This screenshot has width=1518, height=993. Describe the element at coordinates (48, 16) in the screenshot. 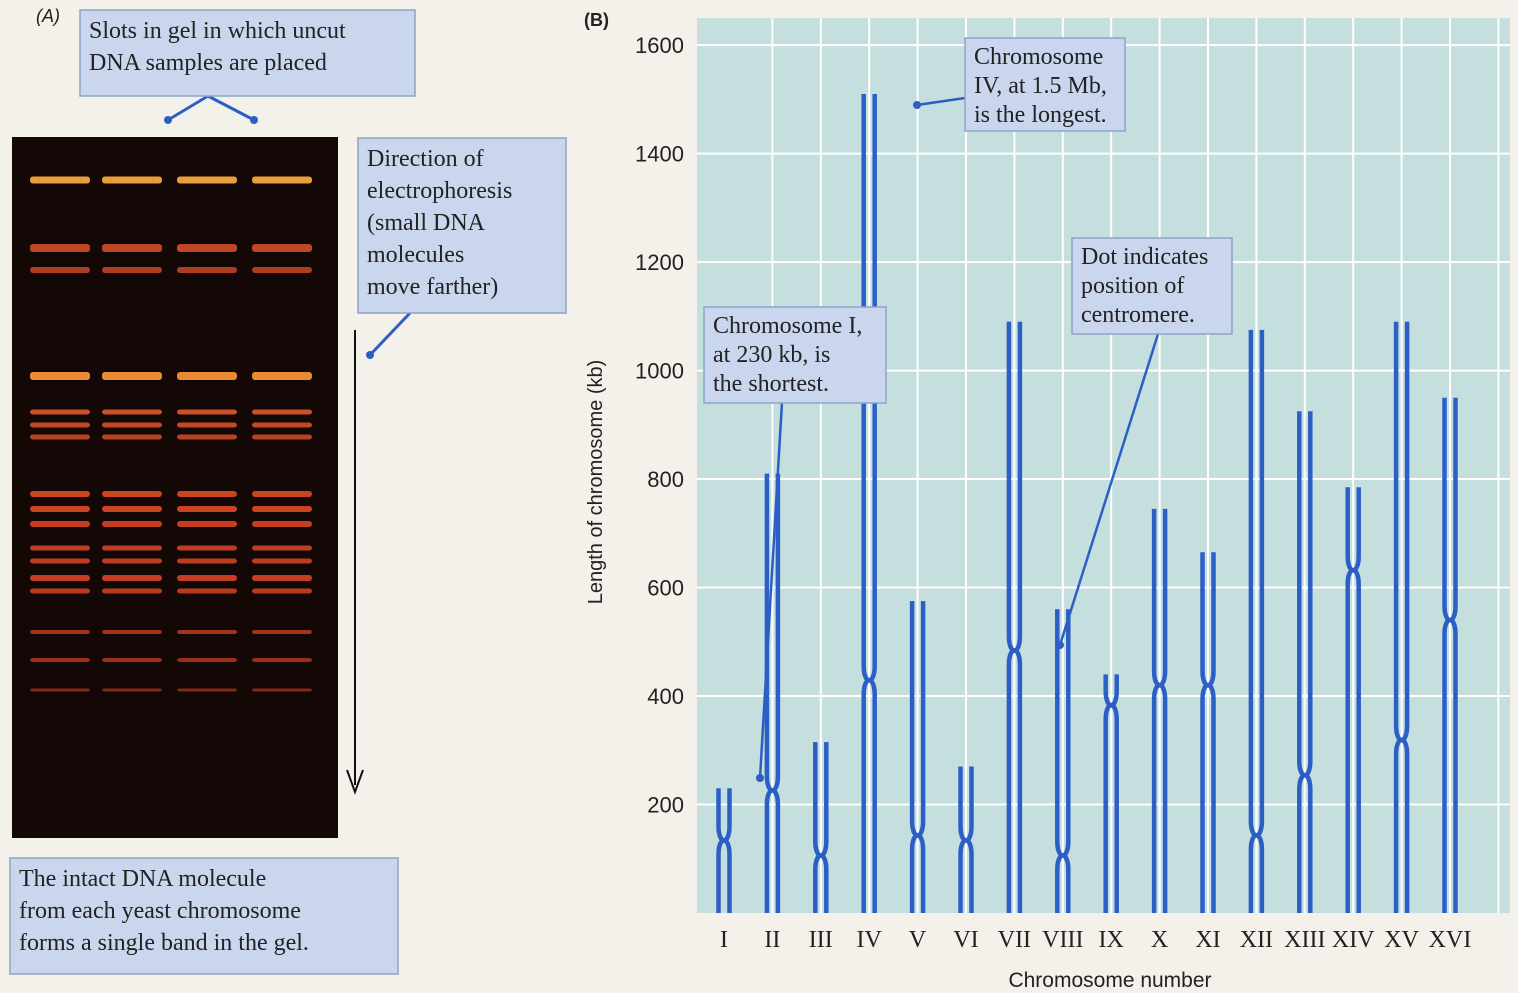

I see `panel-label: (A)` at that location.